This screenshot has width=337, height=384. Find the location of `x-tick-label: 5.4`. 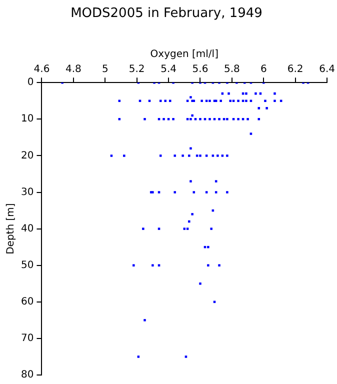

x-tick-label: 5.4 is located at coordinates (168, 70).